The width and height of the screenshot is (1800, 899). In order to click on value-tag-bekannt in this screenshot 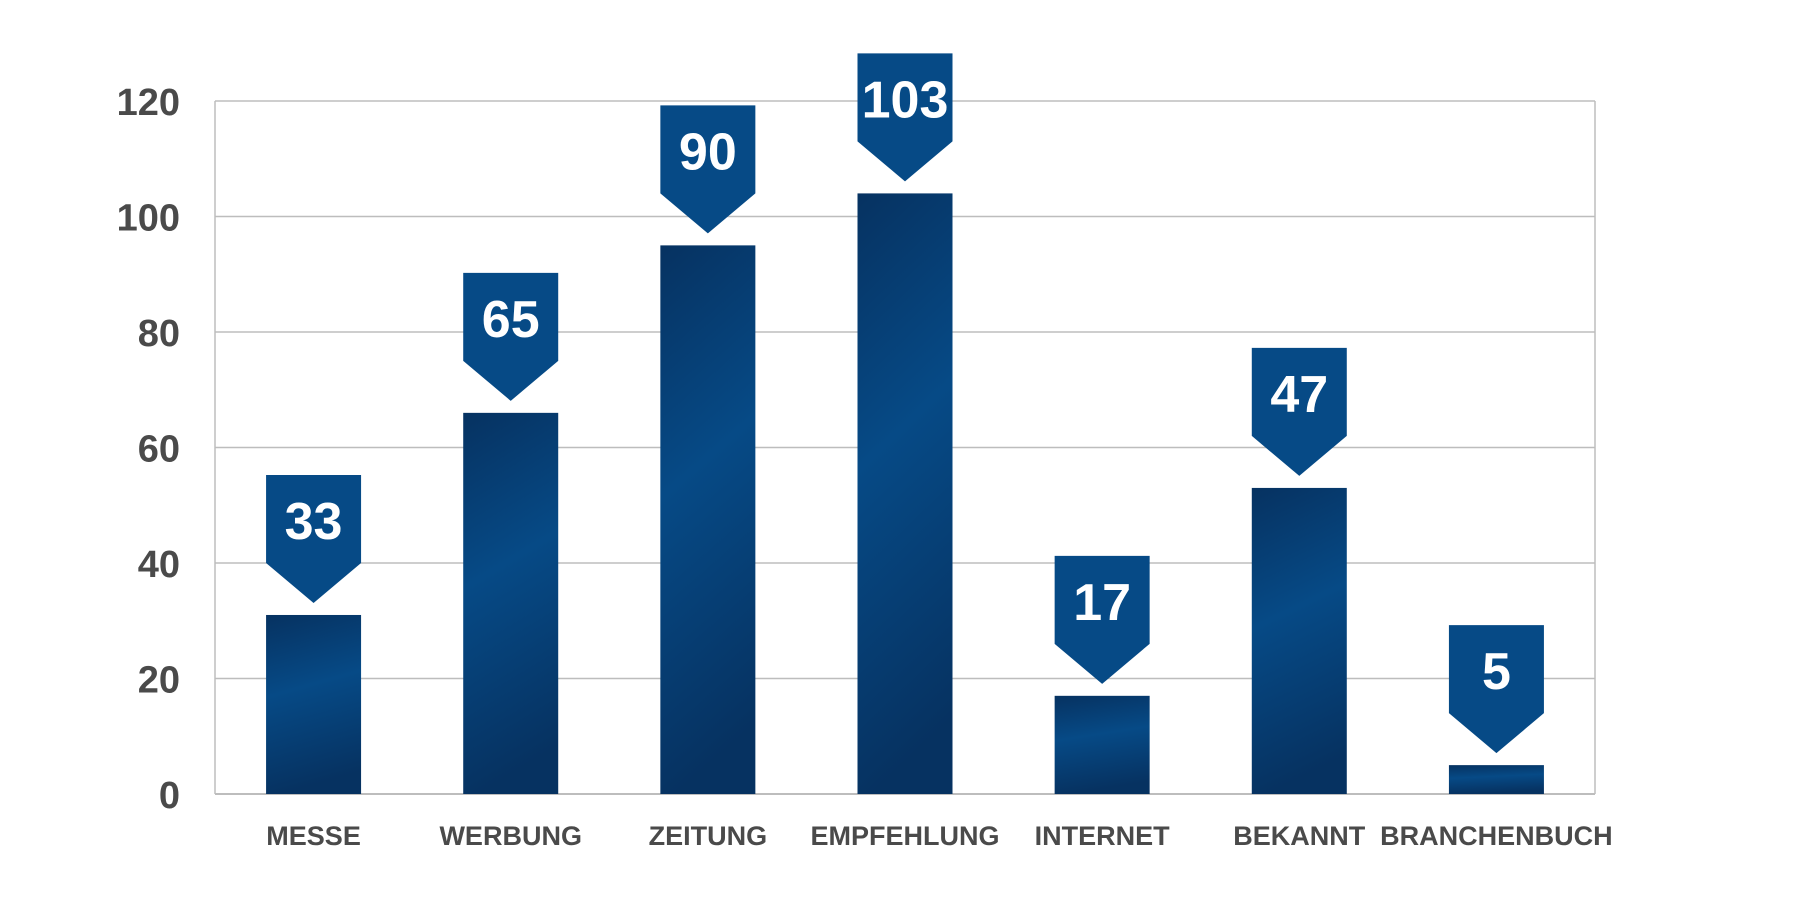, I will do `click(1299, 411)`.